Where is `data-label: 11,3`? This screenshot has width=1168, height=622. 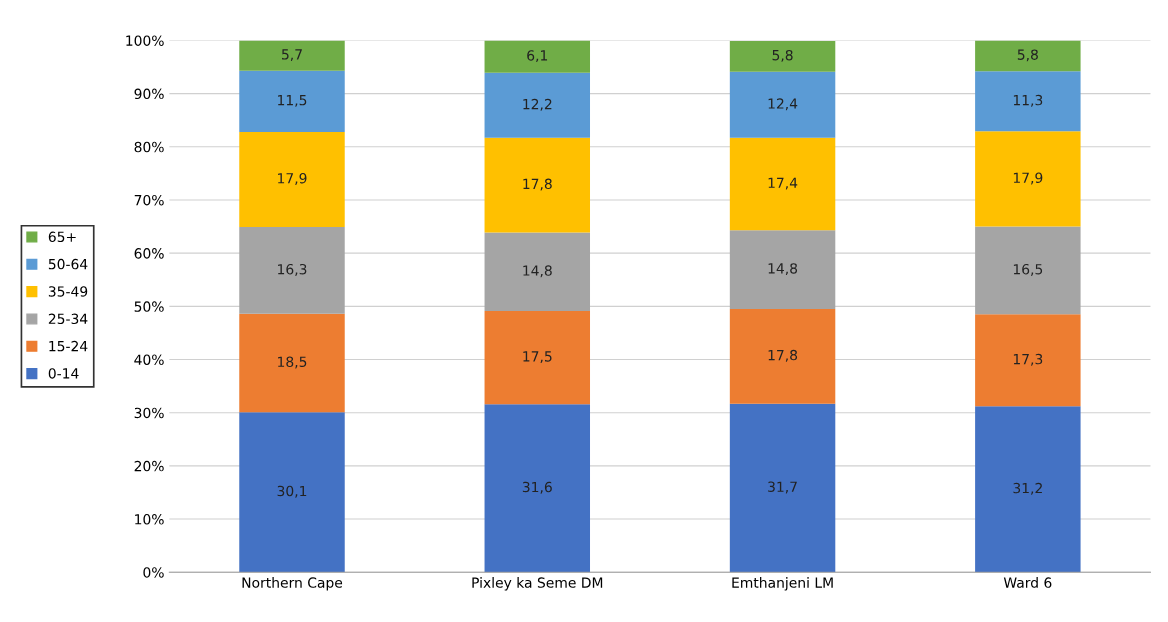
data-label: 11,3 is located at coordinates (1028, 100).